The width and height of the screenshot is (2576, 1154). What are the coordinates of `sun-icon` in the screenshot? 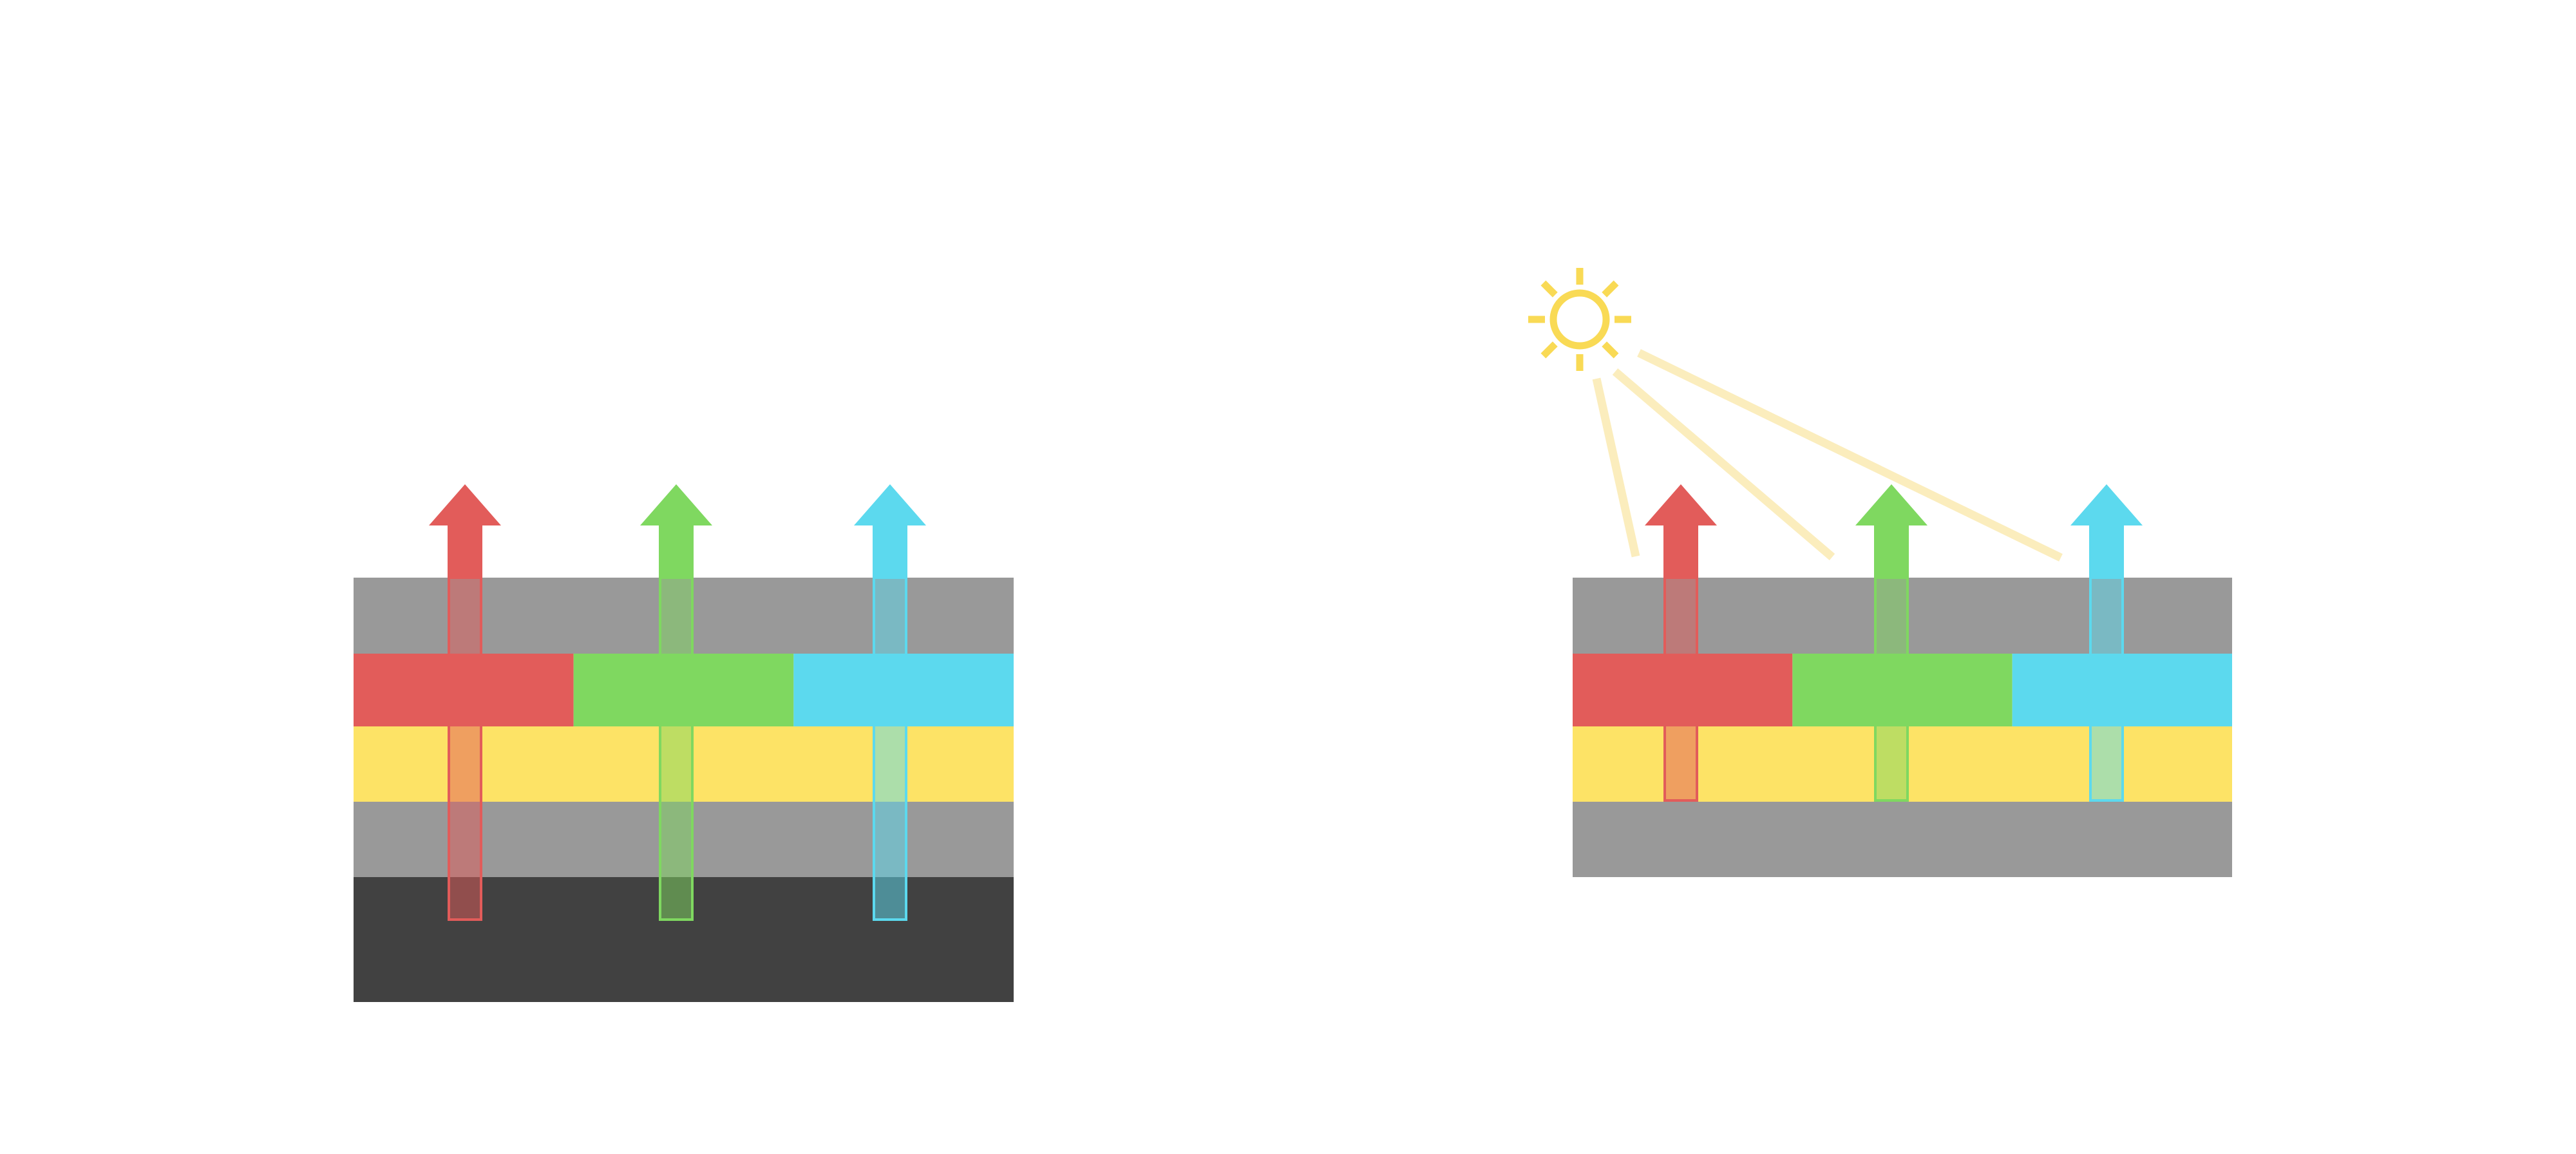 It's located at (1579, 319).